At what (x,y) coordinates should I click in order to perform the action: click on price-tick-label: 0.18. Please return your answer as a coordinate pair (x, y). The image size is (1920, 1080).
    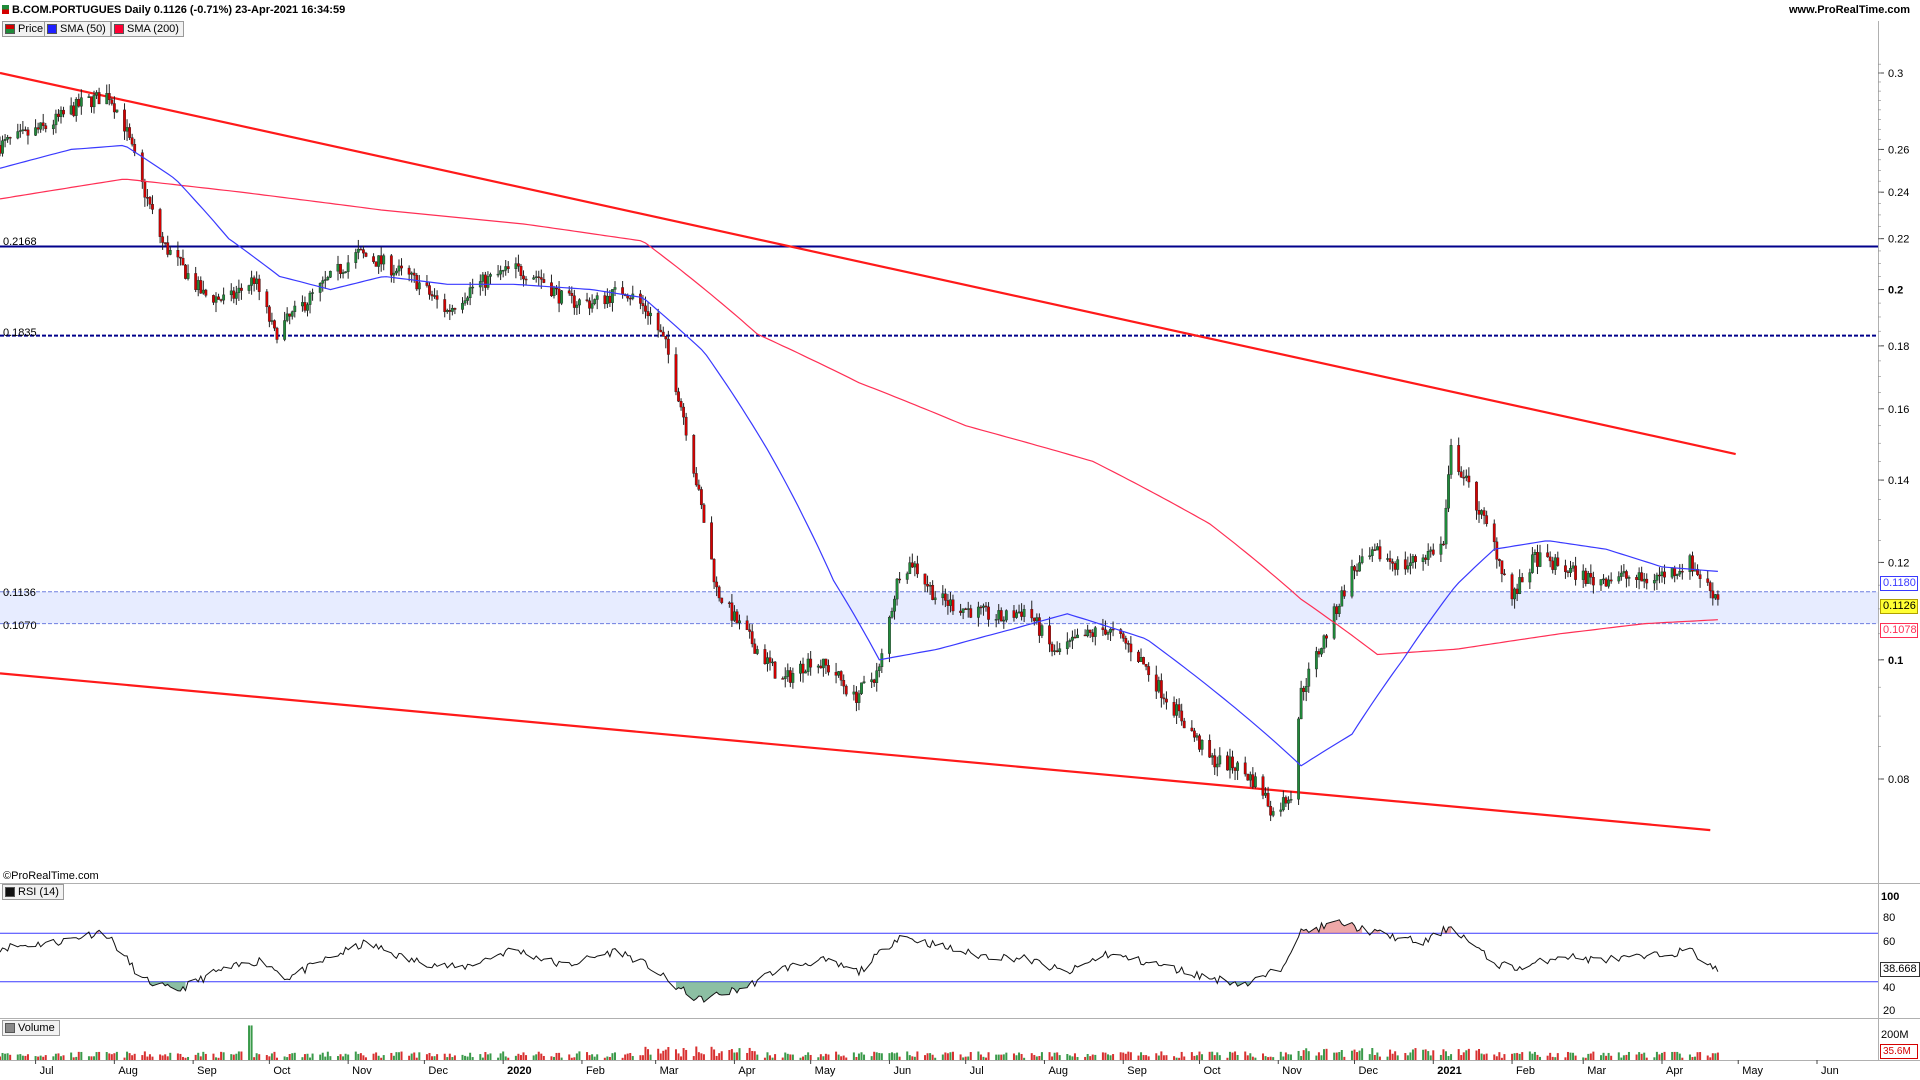
    Looking at the image, I should click on (1898, 347).